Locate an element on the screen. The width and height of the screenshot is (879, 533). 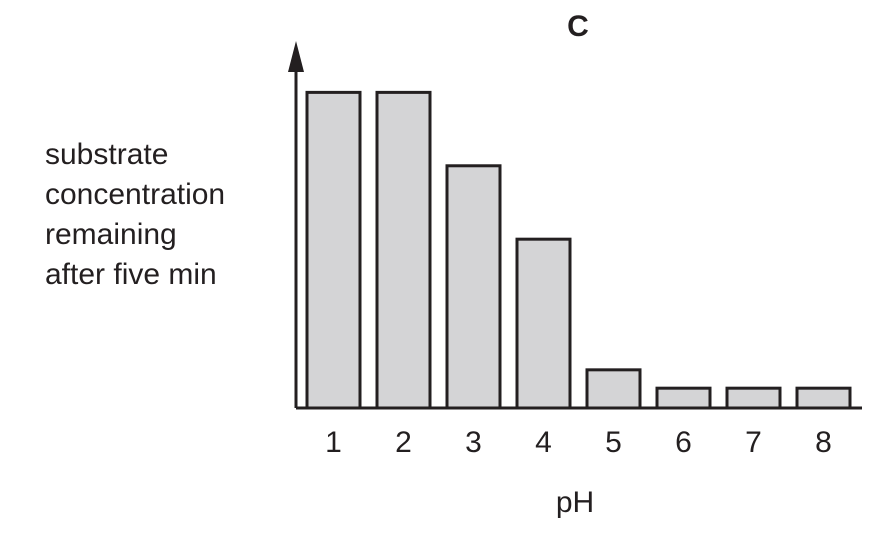
y-axis-label-line: after five min is located at coordinates (131, 274).